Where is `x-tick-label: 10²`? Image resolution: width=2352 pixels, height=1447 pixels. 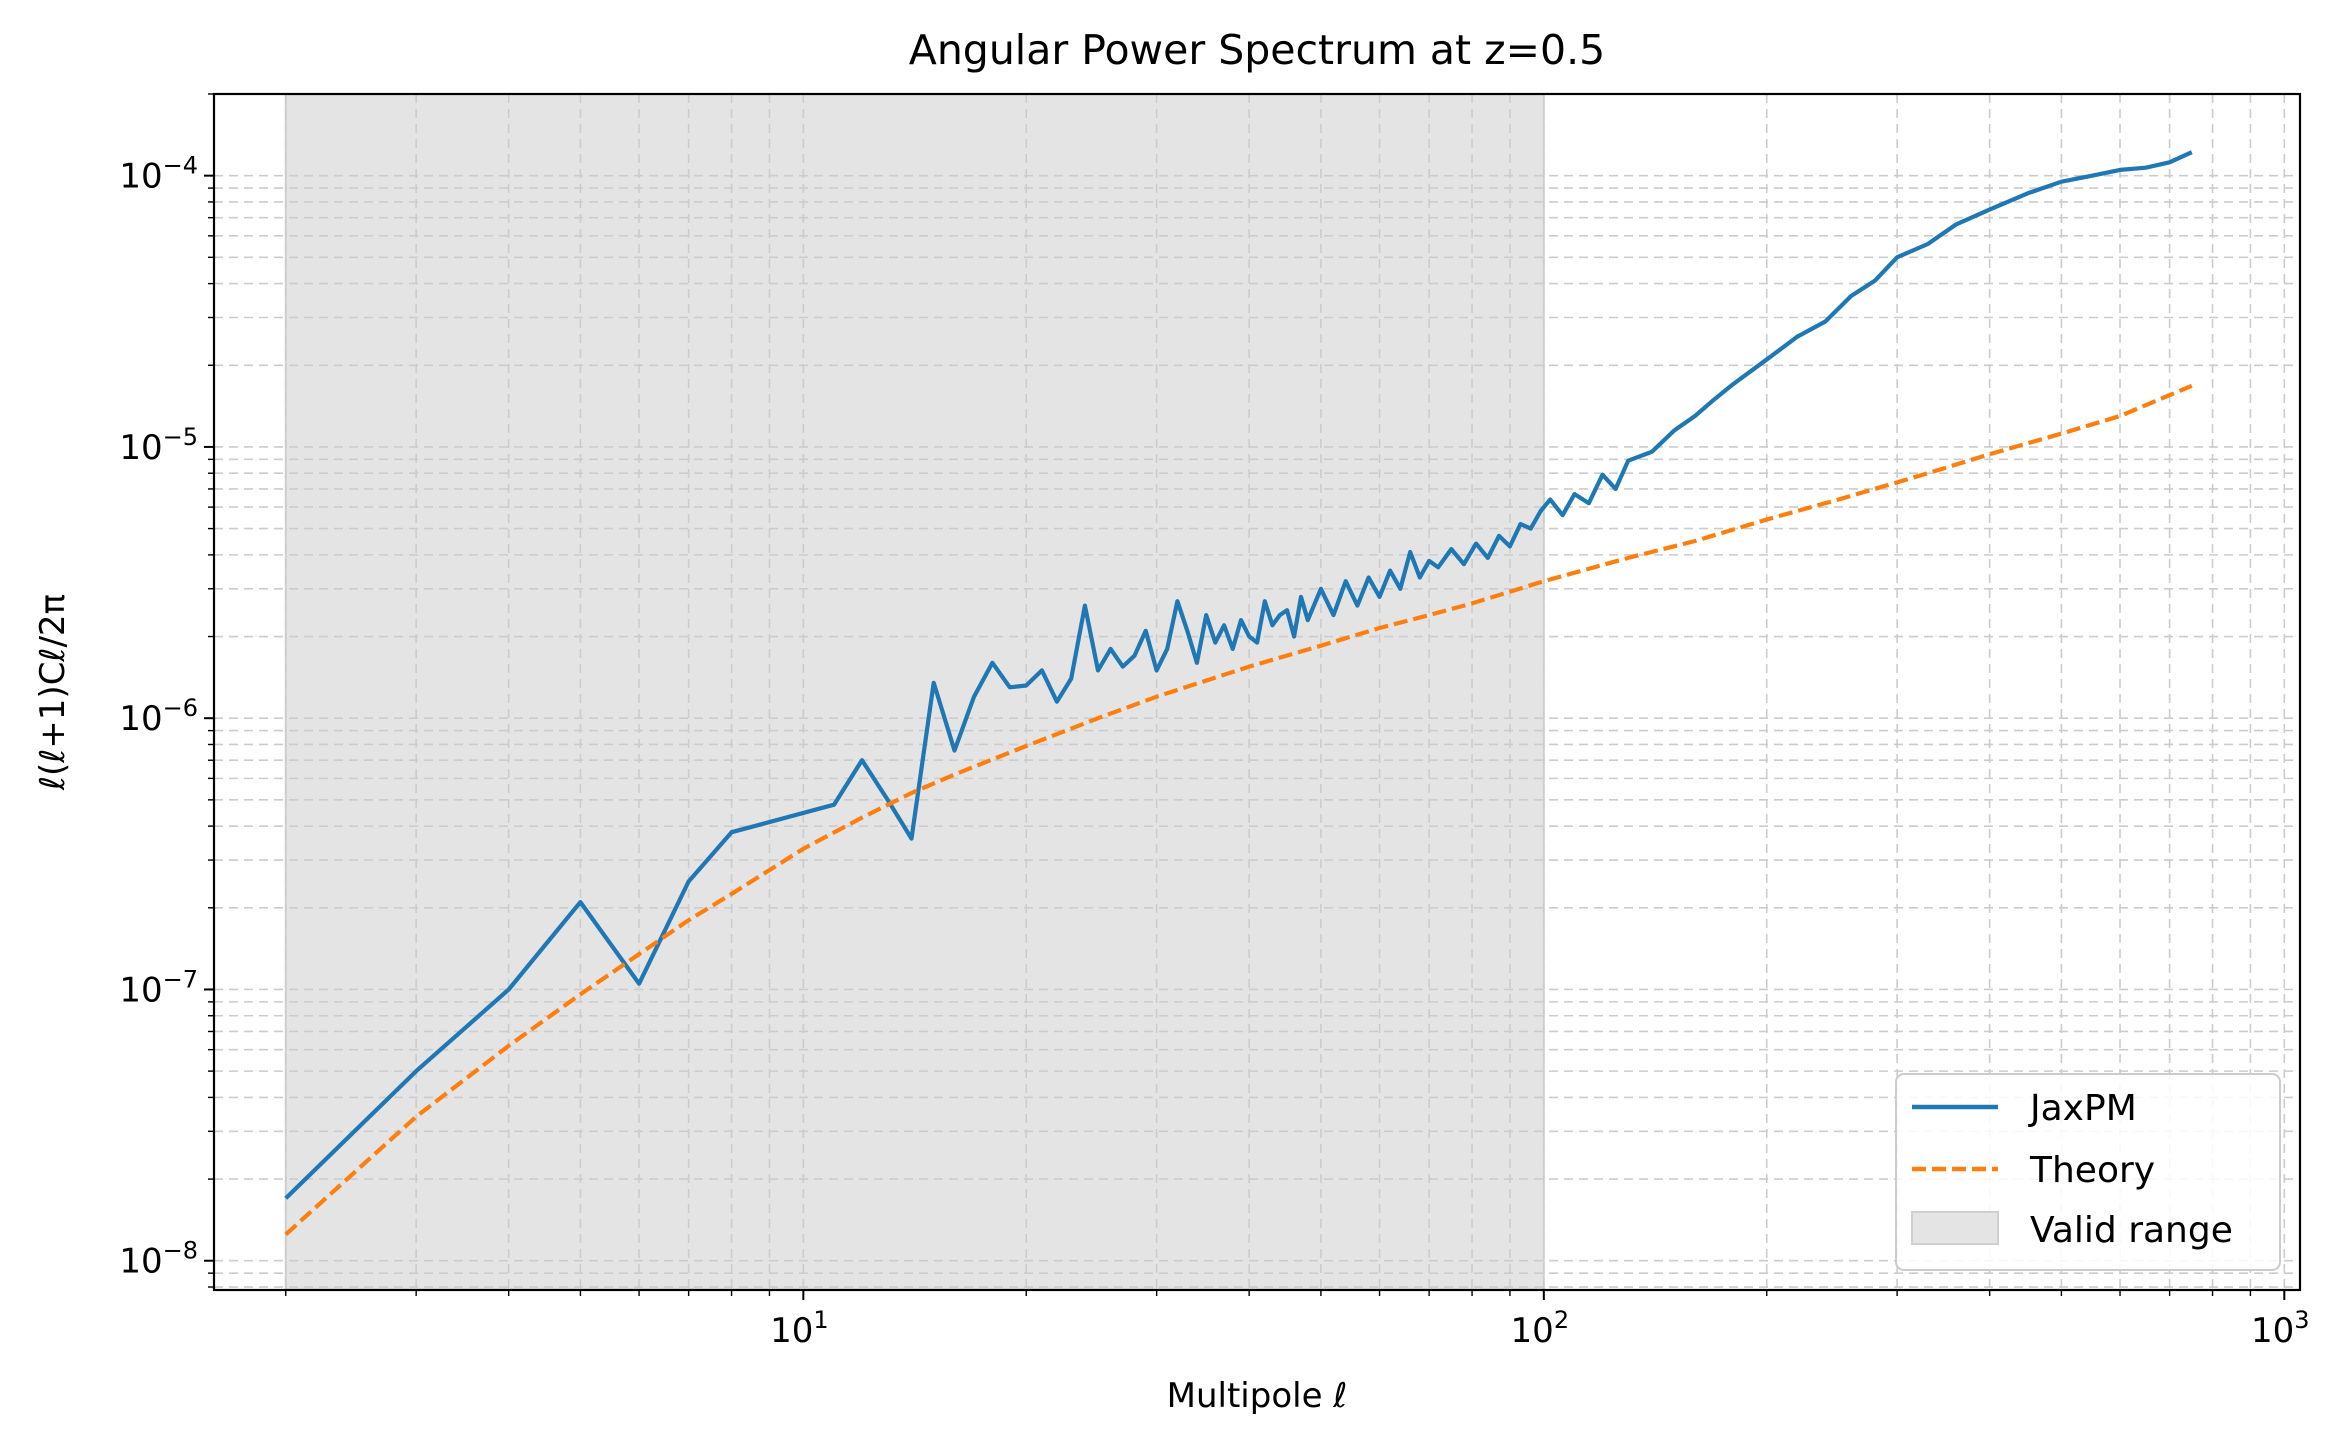 x-tick-label: 10² is located at coordinates (1540, 1328).